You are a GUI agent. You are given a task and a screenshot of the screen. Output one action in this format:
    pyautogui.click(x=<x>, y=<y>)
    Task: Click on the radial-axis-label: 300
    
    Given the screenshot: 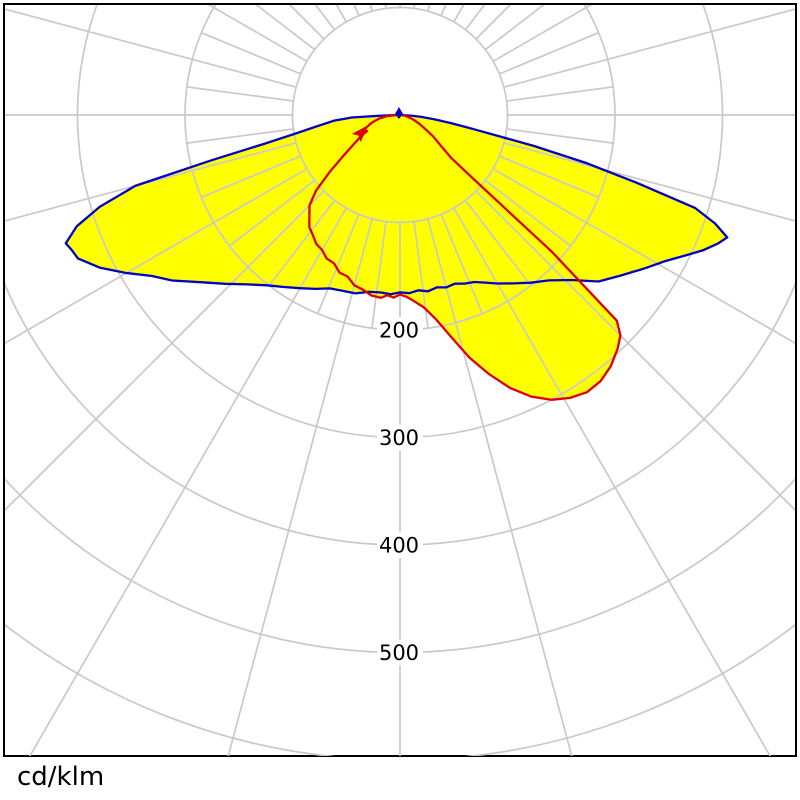 What is the action you would take?
    pyautogui.click(x=399, y=438)
    